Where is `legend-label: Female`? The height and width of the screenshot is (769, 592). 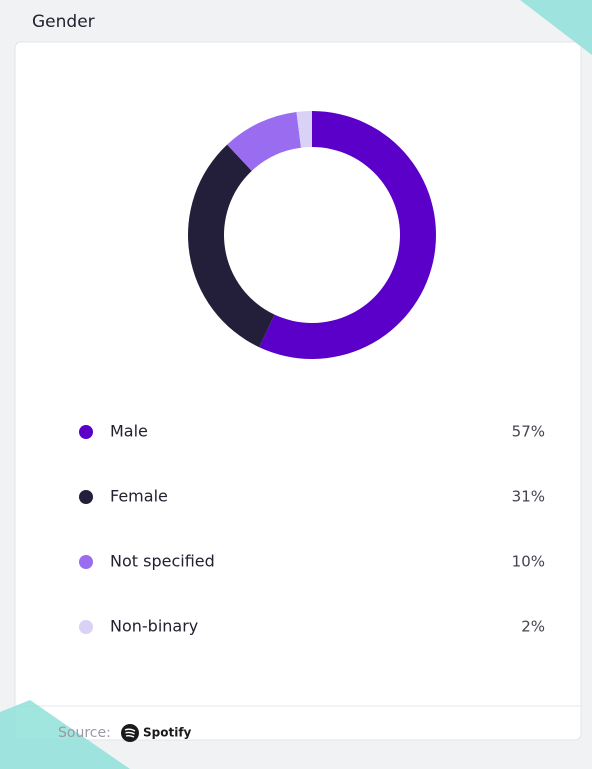
legend-label: Female is located at coordinates (139, 496).